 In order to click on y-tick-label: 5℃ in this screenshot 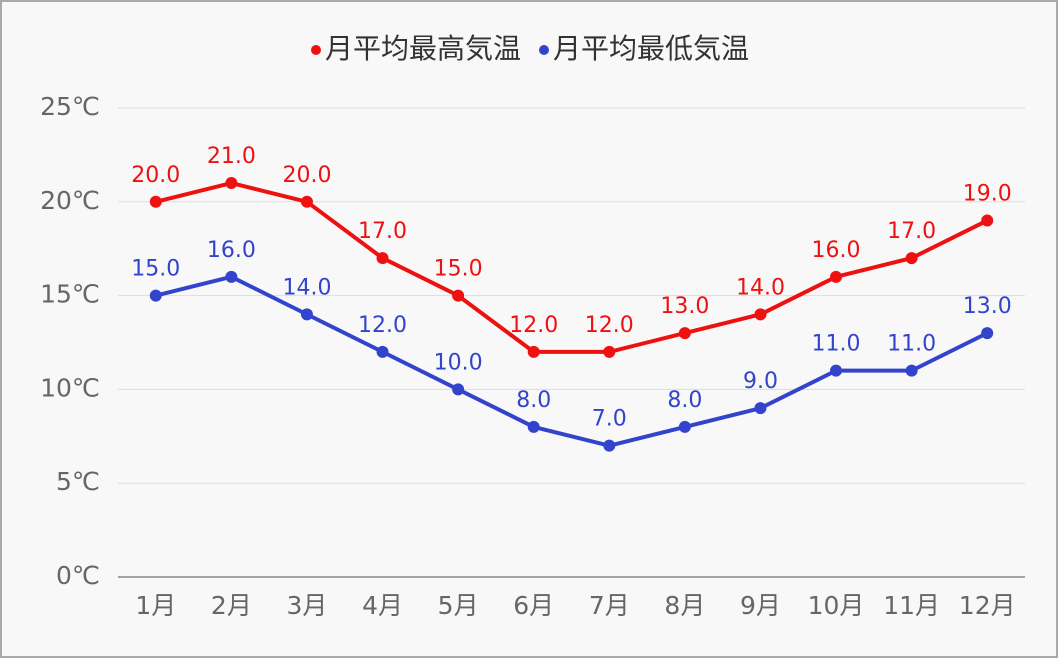, I will do `click(78, 481)`.